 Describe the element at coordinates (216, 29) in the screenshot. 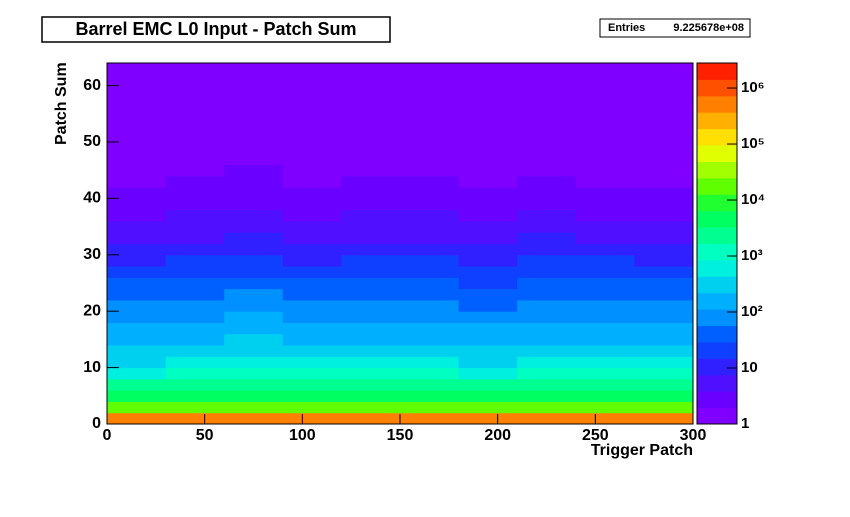

I see `title-box` at that location.